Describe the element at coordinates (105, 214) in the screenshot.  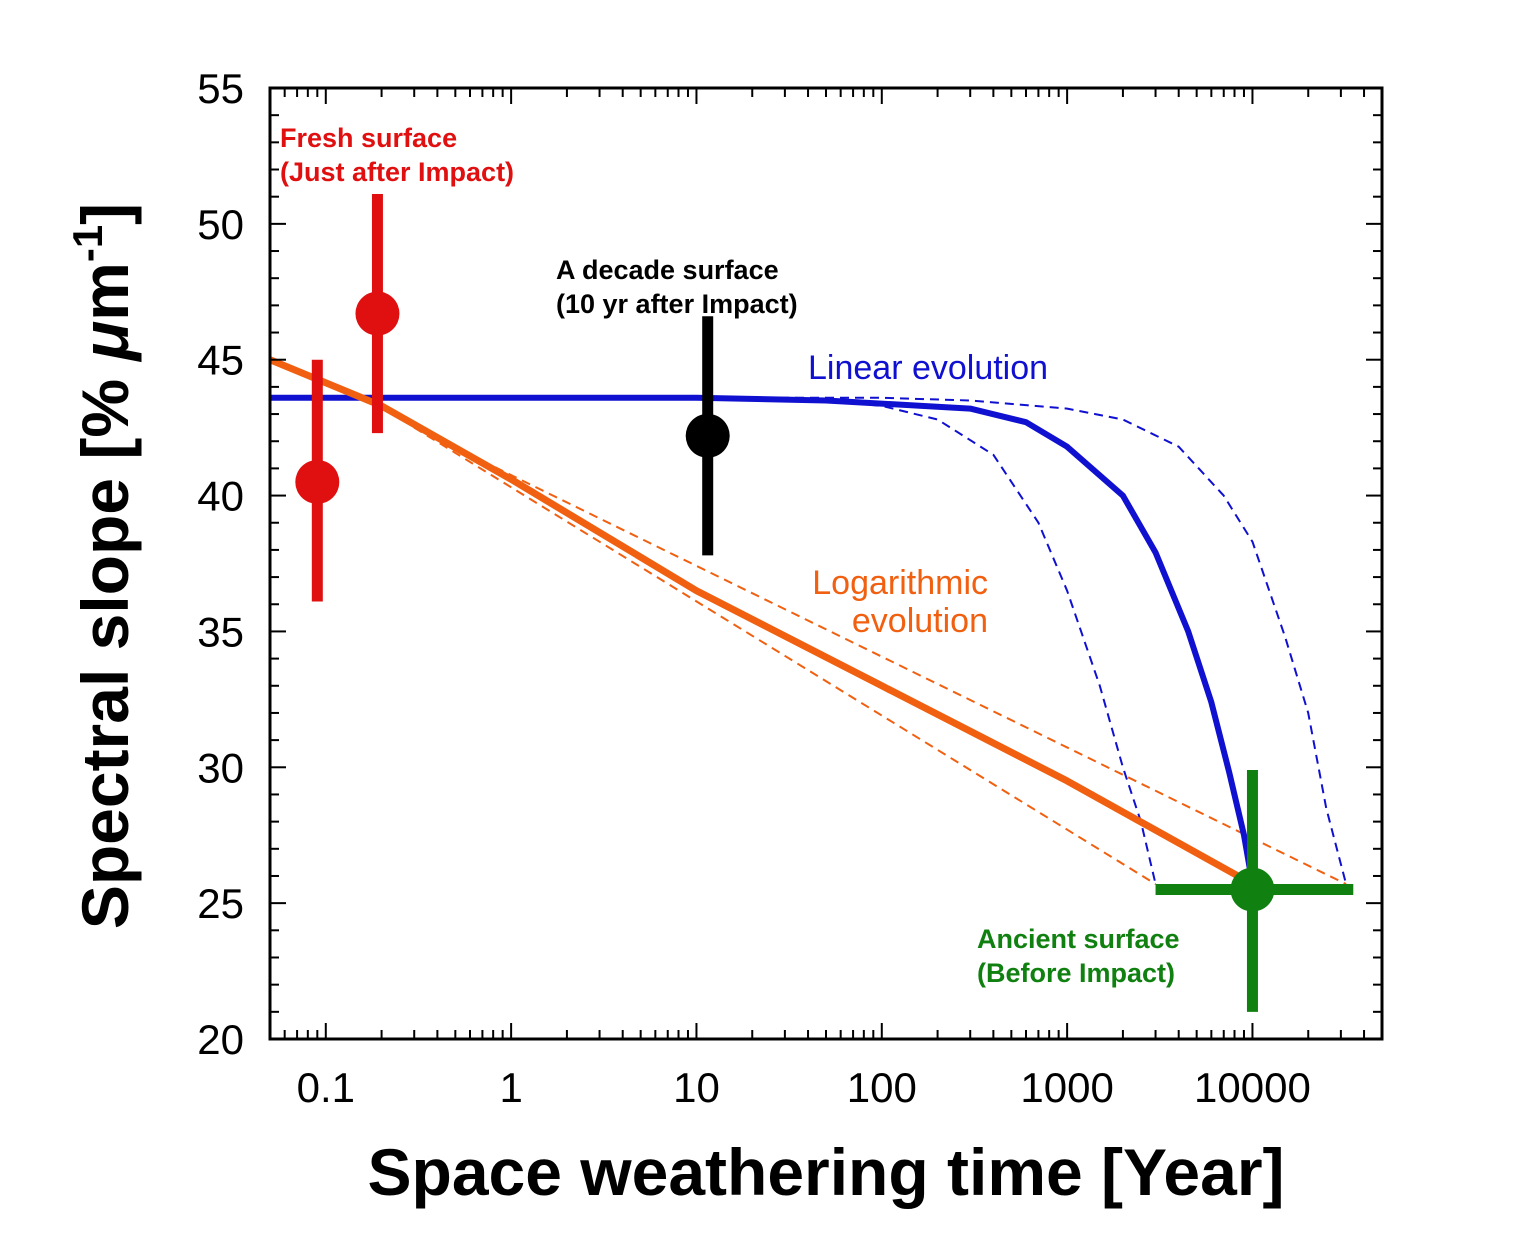
I see `y-axis-title-close: ]` at that location.